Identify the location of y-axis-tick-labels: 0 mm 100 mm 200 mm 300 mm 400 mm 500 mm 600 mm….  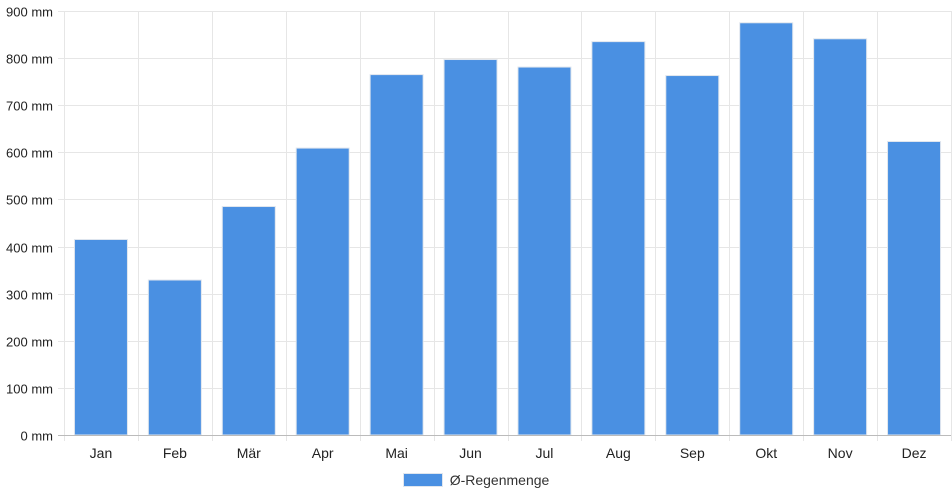
(29, 224).